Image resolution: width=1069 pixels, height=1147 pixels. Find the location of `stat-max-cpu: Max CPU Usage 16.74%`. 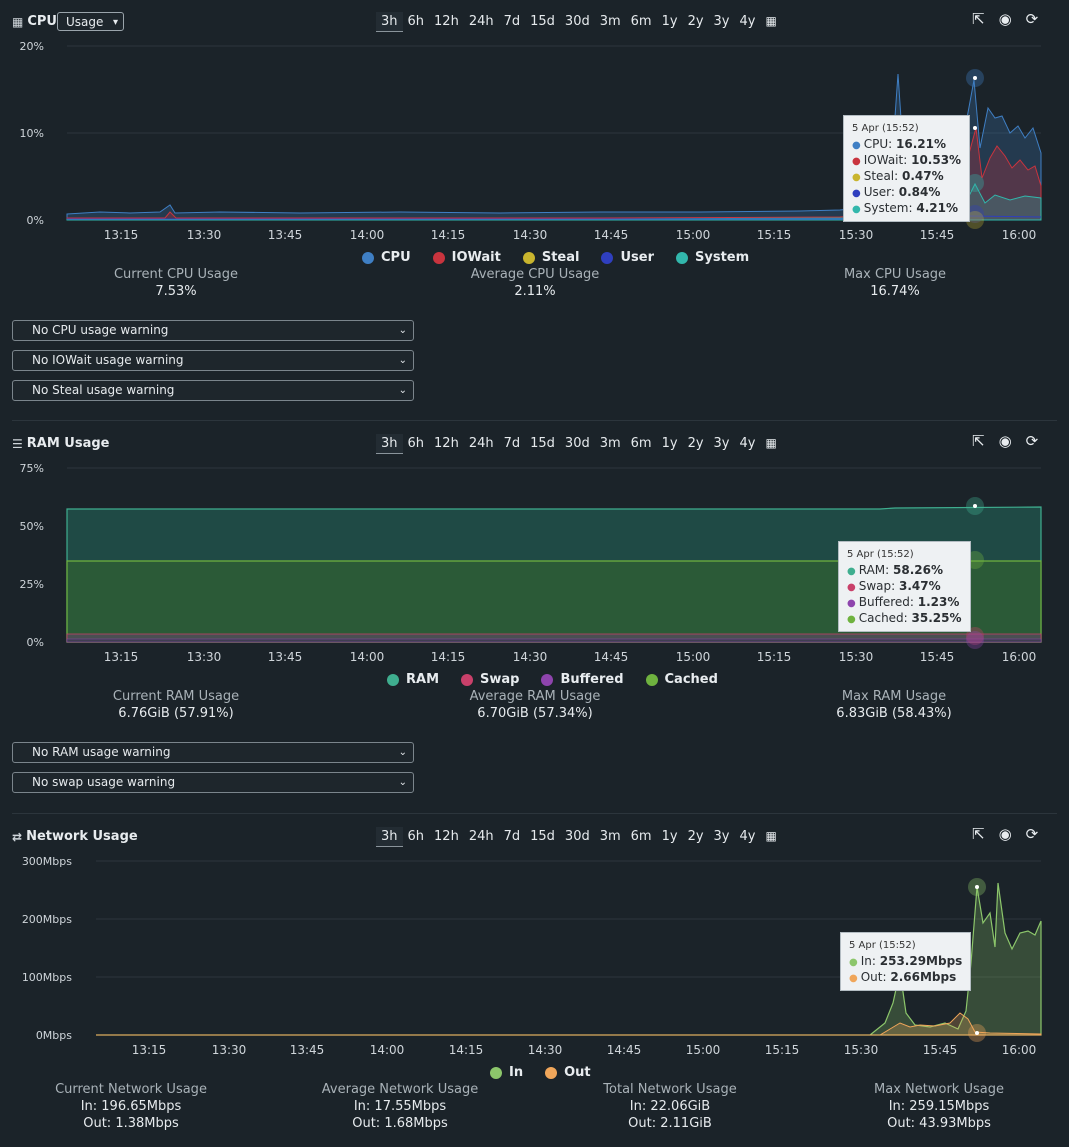

stat-max-cpu: Max CPU Usage 16.74% is located at coordinates (895, 283).